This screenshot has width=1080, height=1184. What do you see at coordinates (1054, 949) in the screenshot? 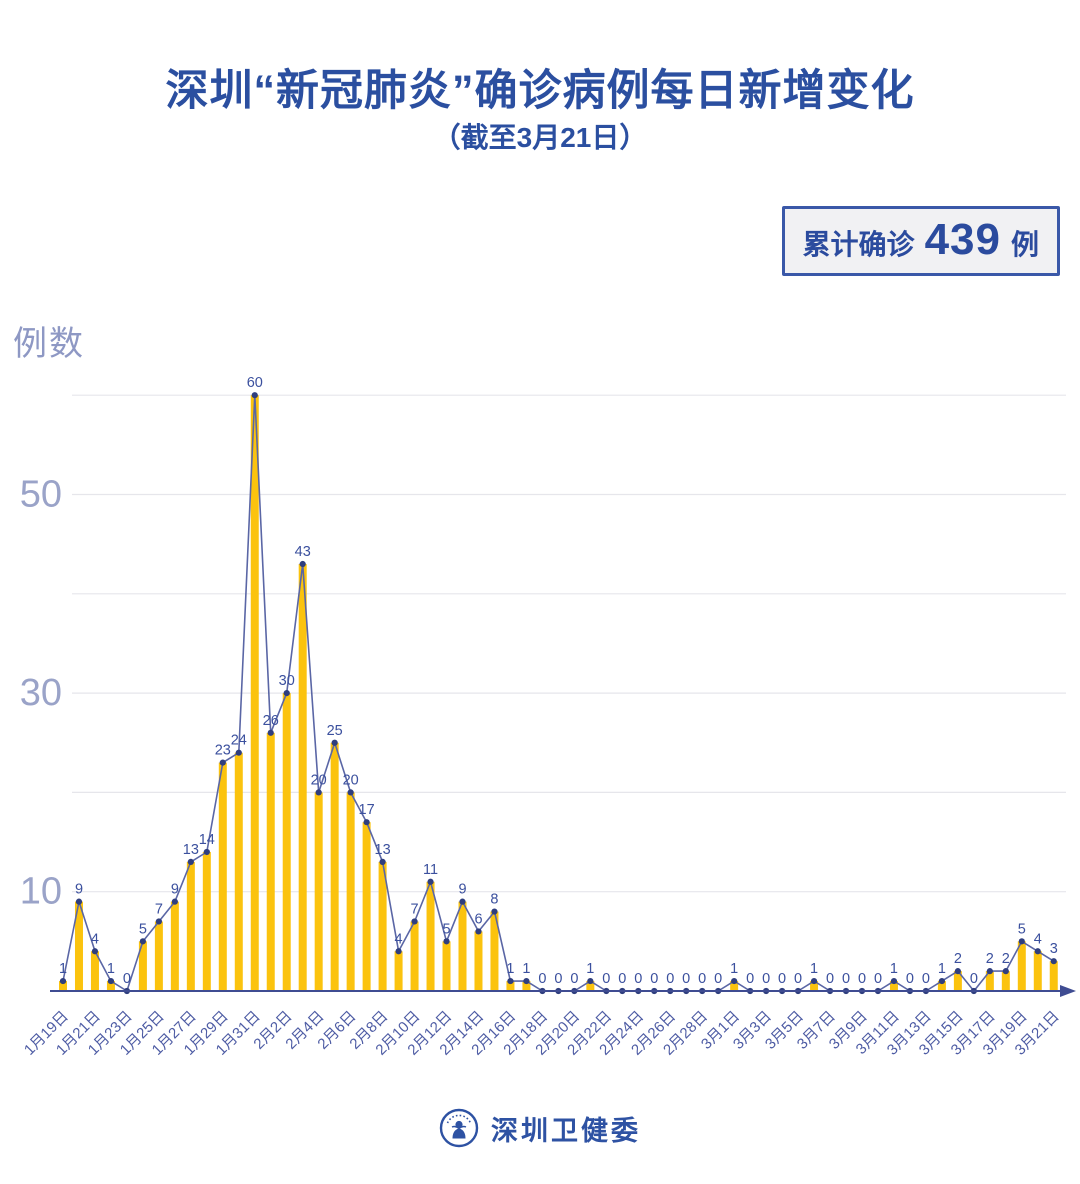
I see `value-label: 3` at bounding box center [1054, 949].